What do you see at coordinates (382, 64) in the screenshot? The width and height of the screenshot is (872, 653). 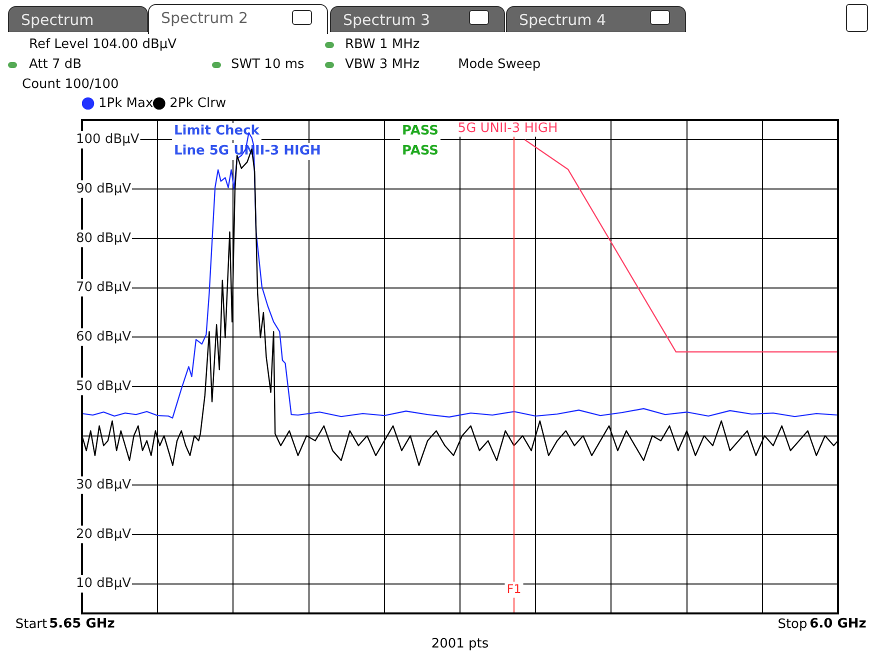 I see `text: VBW 3 MHz` at bounding box center [382, 64].